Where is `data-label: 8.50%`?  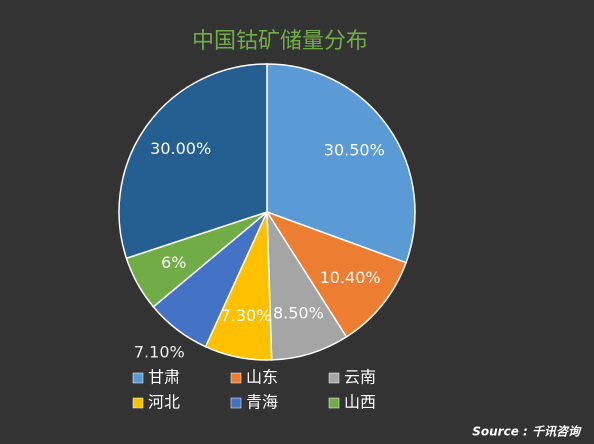 data-label: 8.50% is located at coordinates (298, 312).